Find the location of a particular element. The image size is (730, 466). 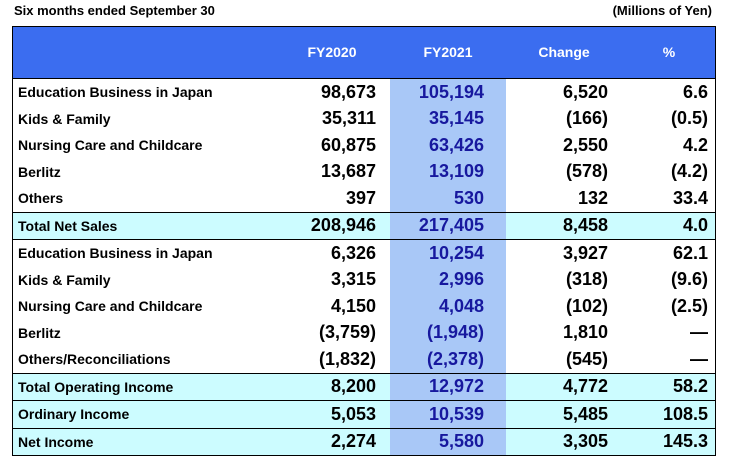

fy2021-value: 5,580 is located at coordinates (448, 441).